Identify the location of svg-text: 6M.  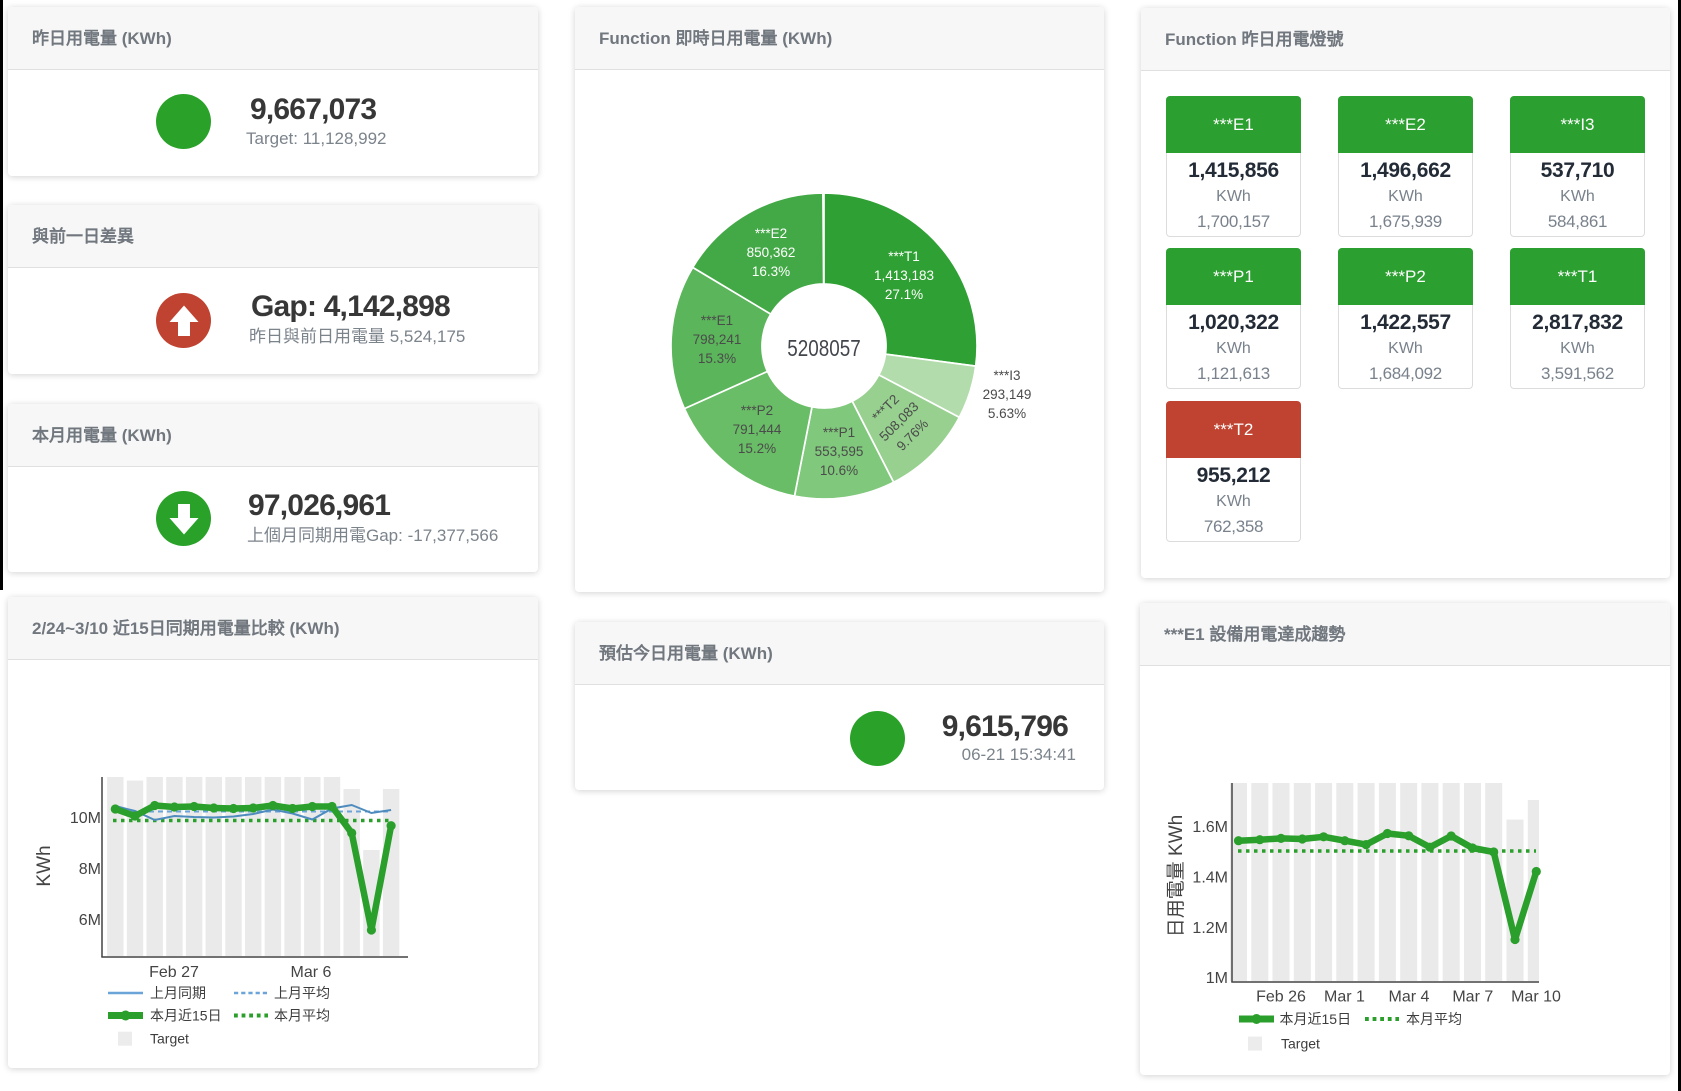
(90, 920).